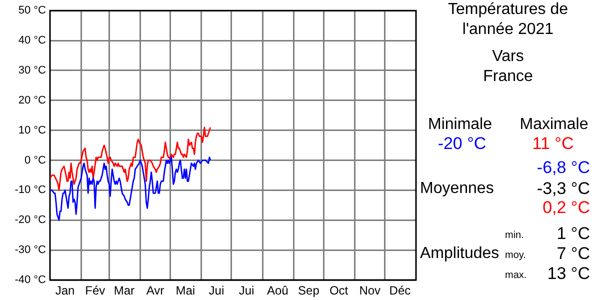 This screenshot has height=300, width=600. What do you see at coordinates (186, 291) in the screenshot?
I see `x-tick-label: Mai` at bounding box center [186, 291].